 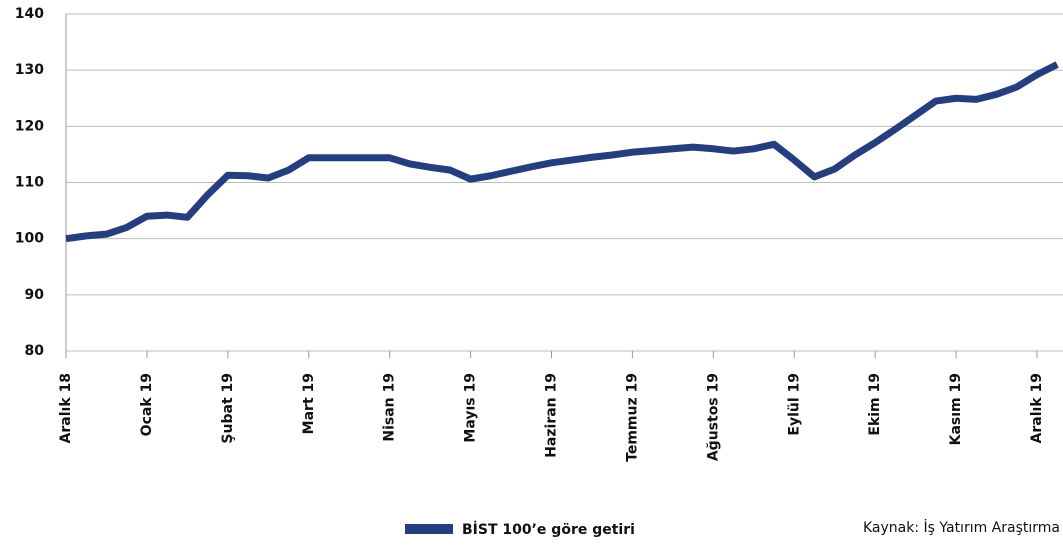 What do you see at coordinates (35, 295) in the screenshot?
I see `y-tick-label: 90` at bounding box center [35, 295].